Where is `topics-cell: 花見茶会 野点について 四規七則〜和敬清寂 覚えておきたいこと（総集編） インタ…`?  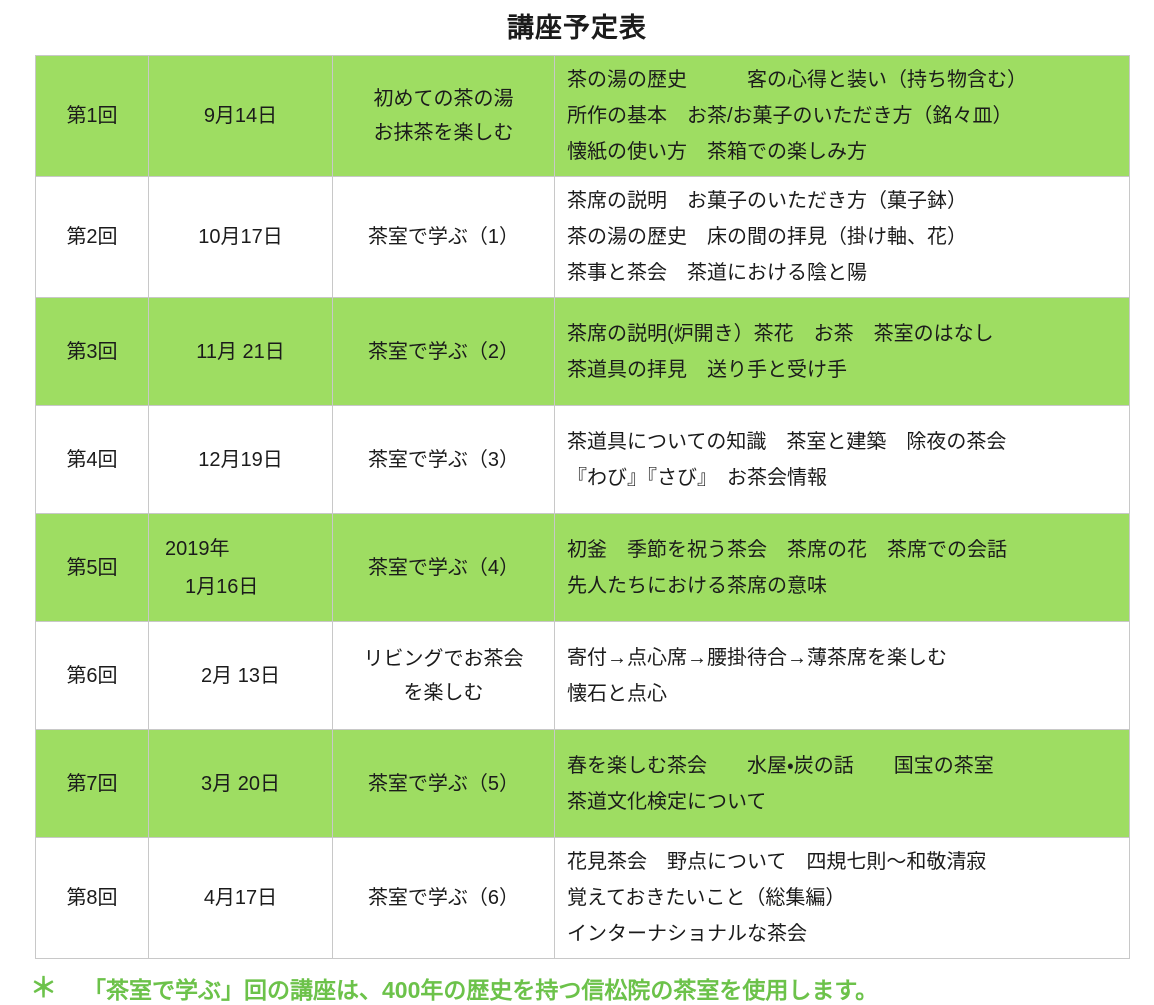 topics-cell: 花見茶会 野点について 四規七則〜和敬清寂 覚えておきたいこと（総集編） インタ… is located at coordinates (842, 898).